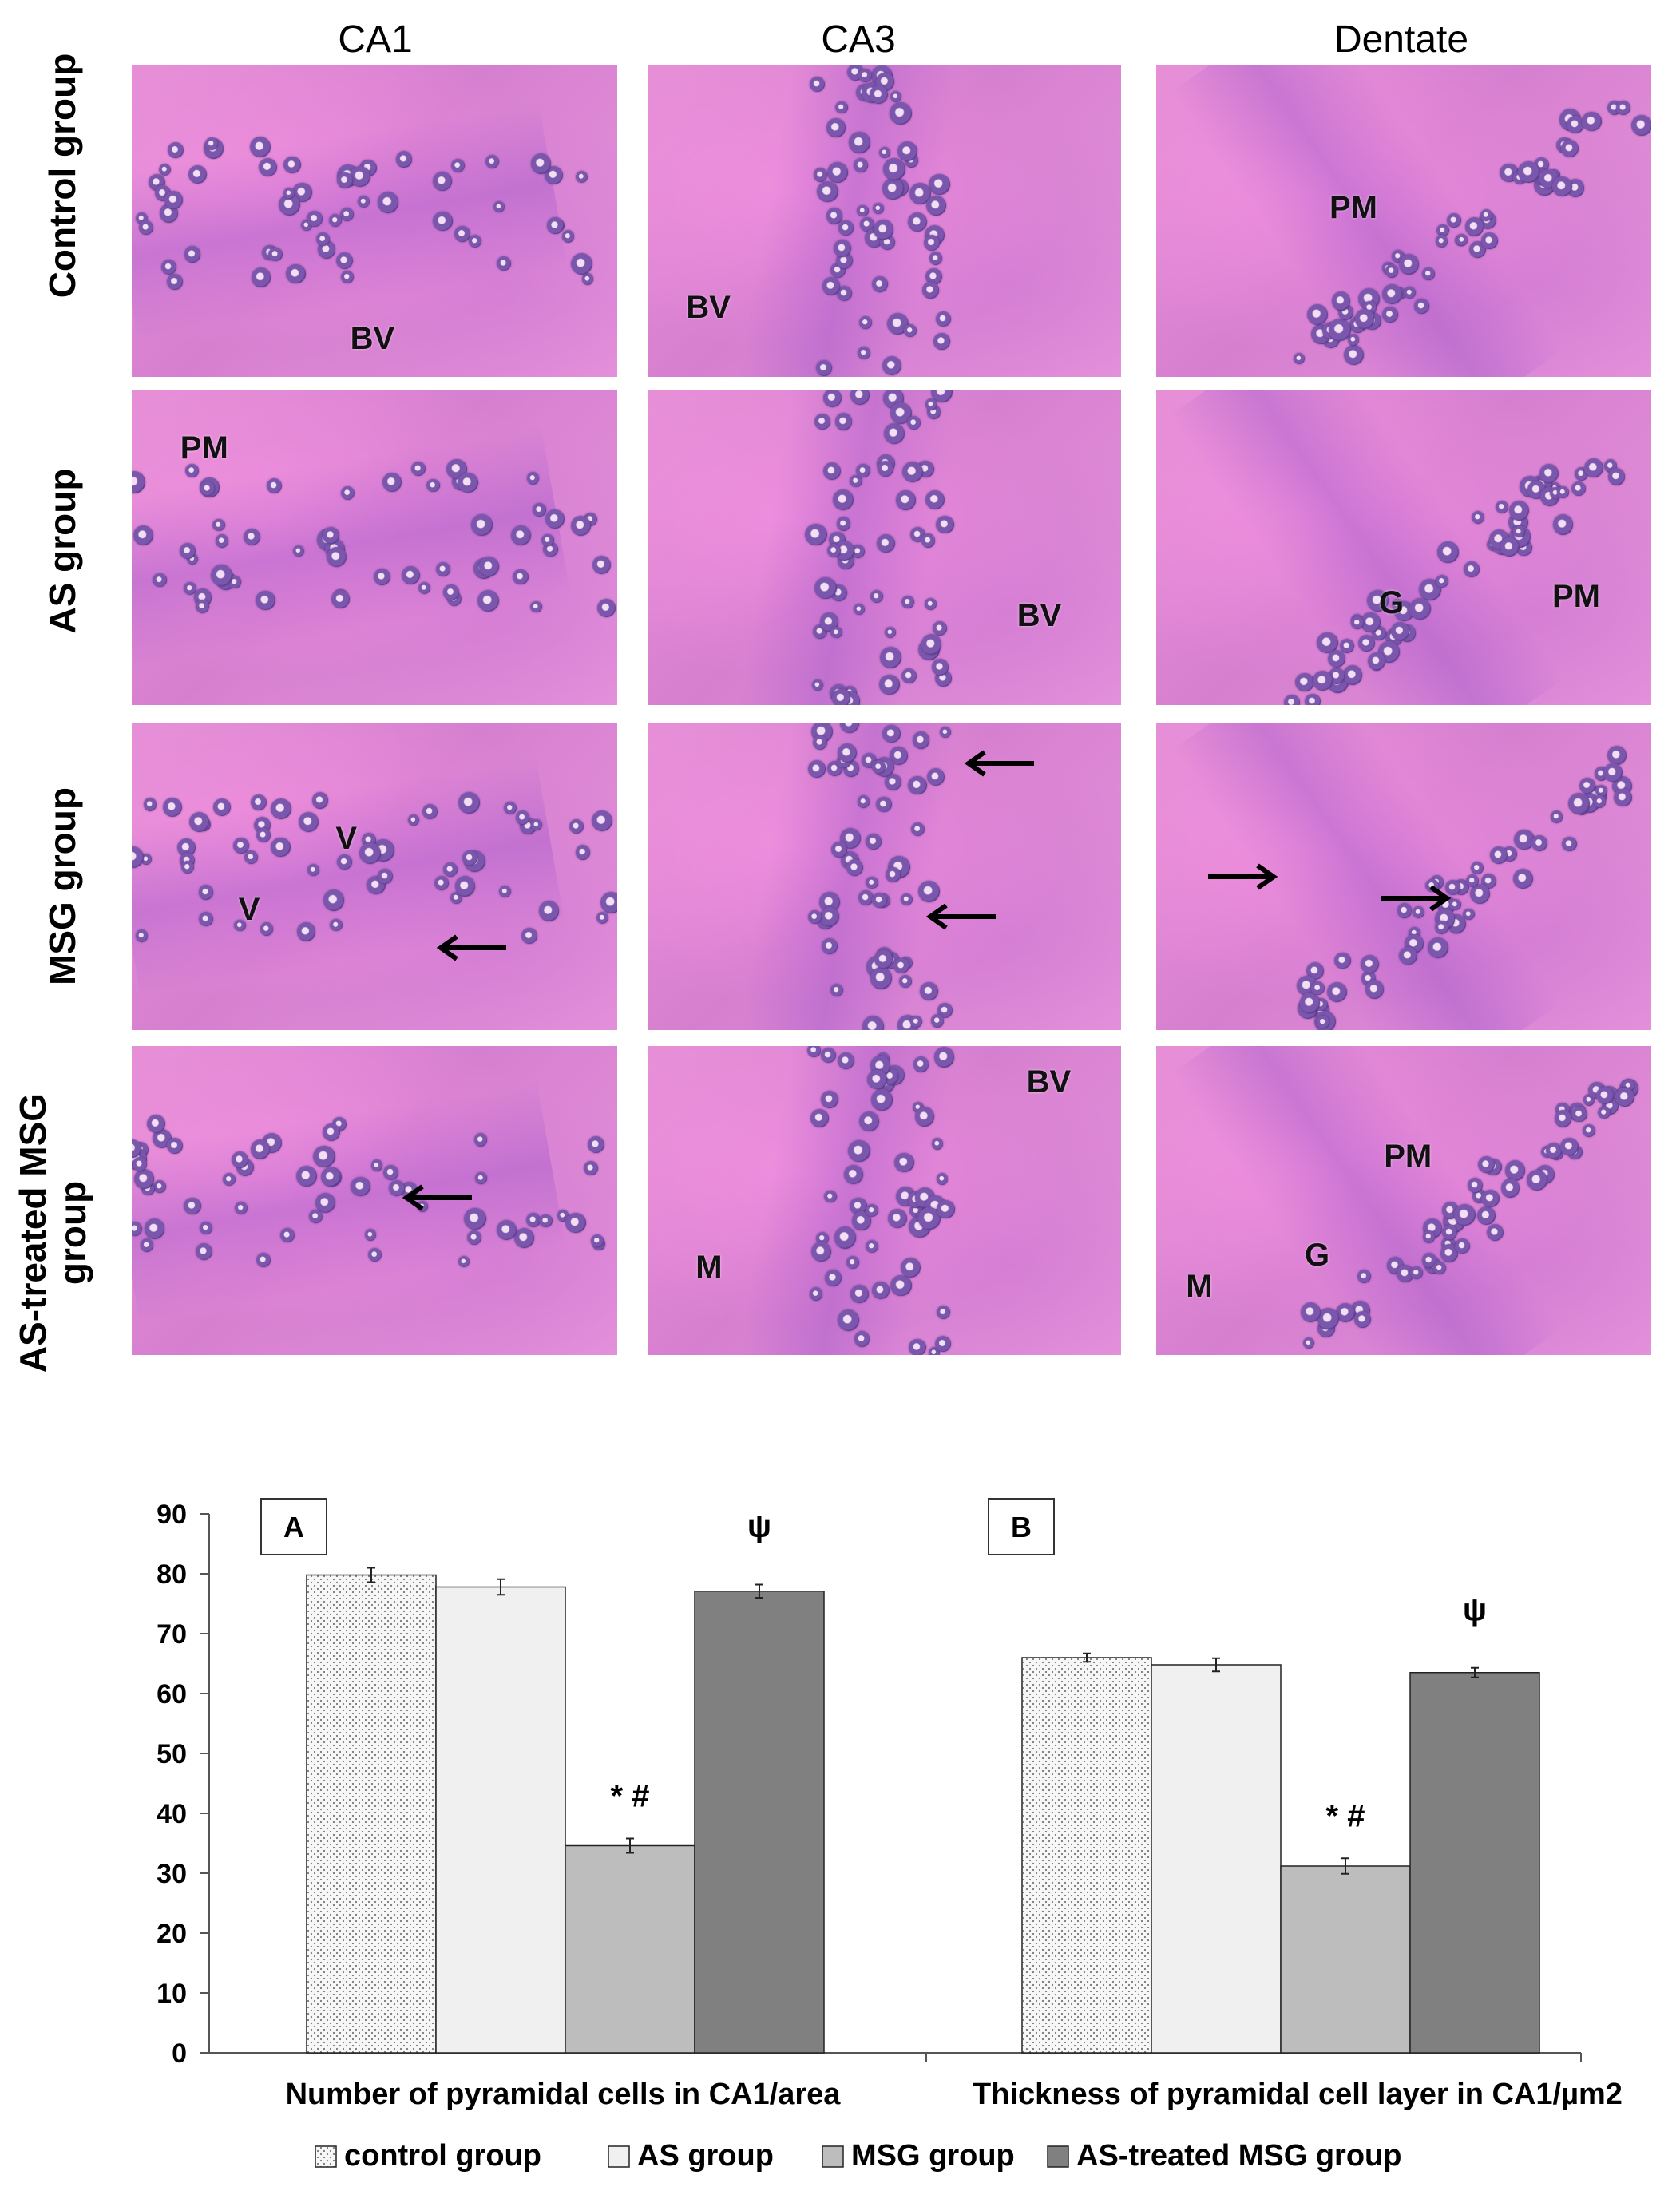 Image resolution: width=1680 pixels, height=2195 pixels. What do you see at coordinates (52, 1232) in the screenshot?
I see `row-header-as-treated-msg-group: AS-treated MSG group` at bounding box center [52, 1232].